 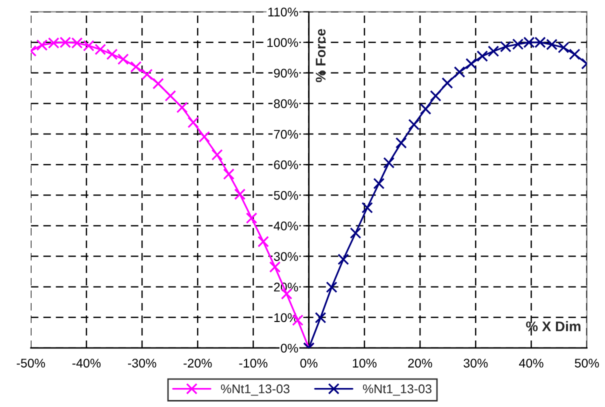 What do you see at coordinates (286, 195) in the screenshot?
I see `y-tick-label: 50%` at bounding box center [286, 195].